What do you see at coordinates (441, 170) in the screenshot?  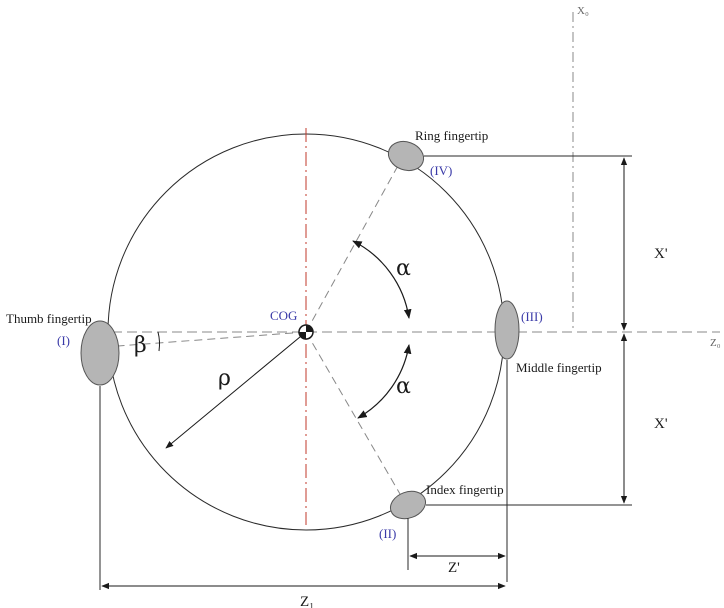 I see `ring-roman-label: (IV)` at bounding box center [441, 170].